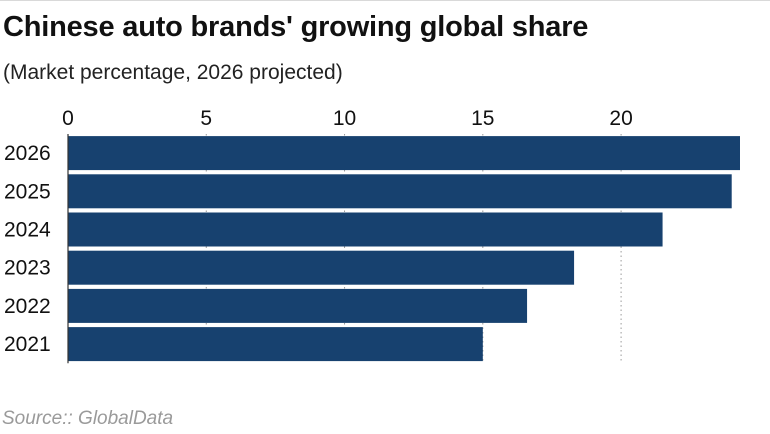 The height and width of the screenshot is (434, 770). Describe the element at coordinates (404, 153) in the screenshot. I see `bar-2026` at that location.